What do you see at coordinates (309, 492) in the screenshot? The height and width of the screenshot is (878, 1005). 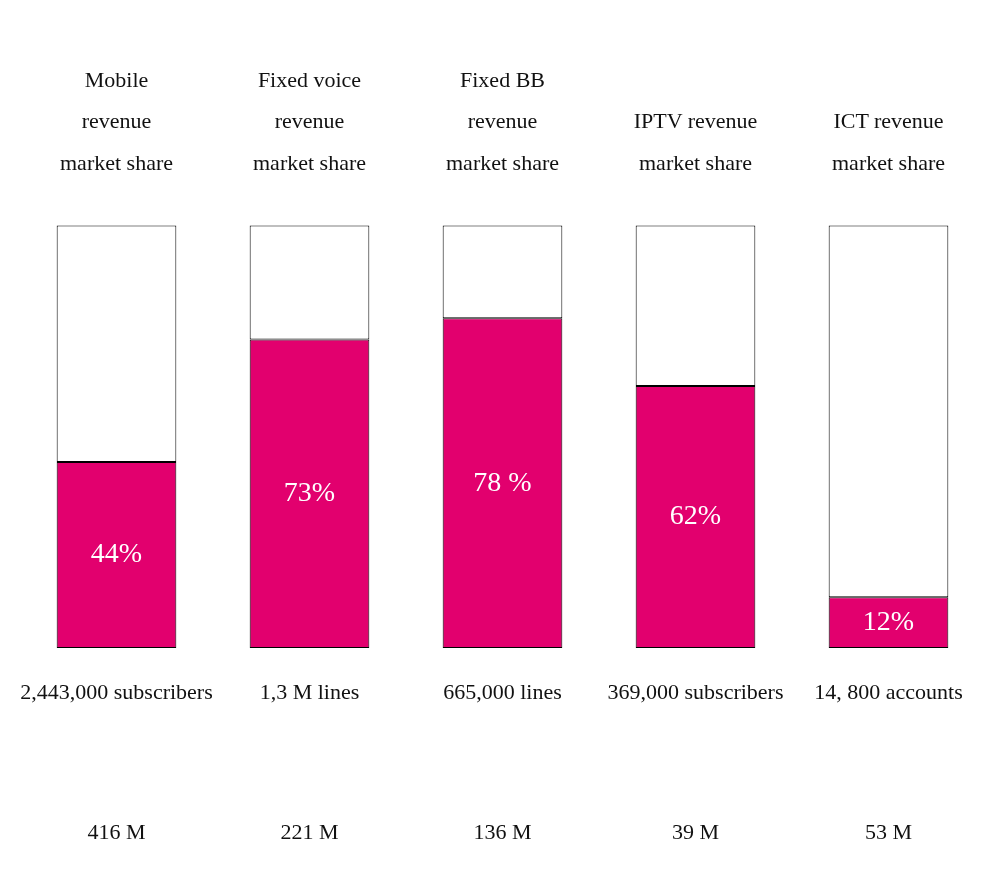 I see `data-label: 73%` at bounding box center [309, 492].